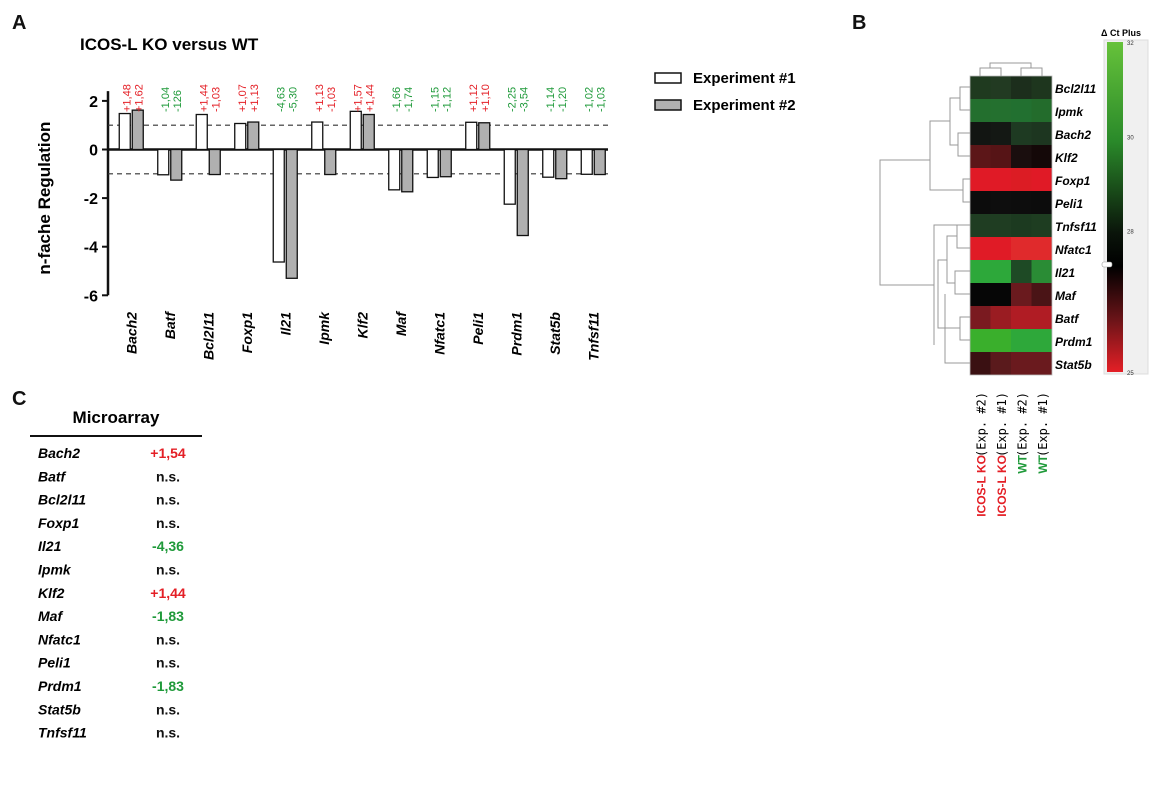  I want to click on table-row-gene: Maf, so click(50, 616).